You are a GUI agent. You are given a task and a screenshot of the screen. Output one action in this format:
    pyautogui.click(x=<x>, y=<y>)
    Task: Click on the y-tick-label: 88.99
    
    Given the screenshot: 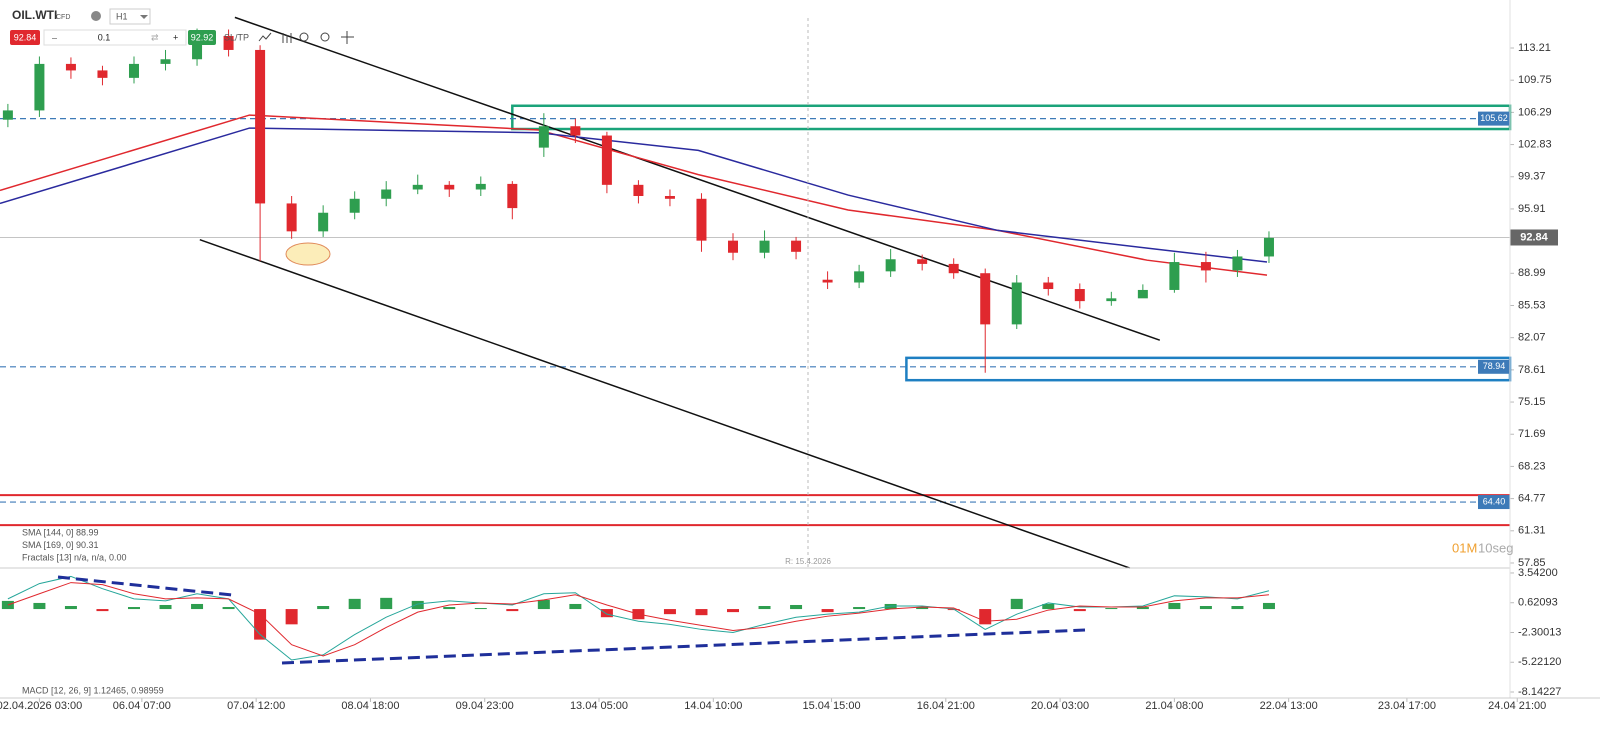 What is the action you would take?
    pyautogui.click(x=1532, y=273)
    